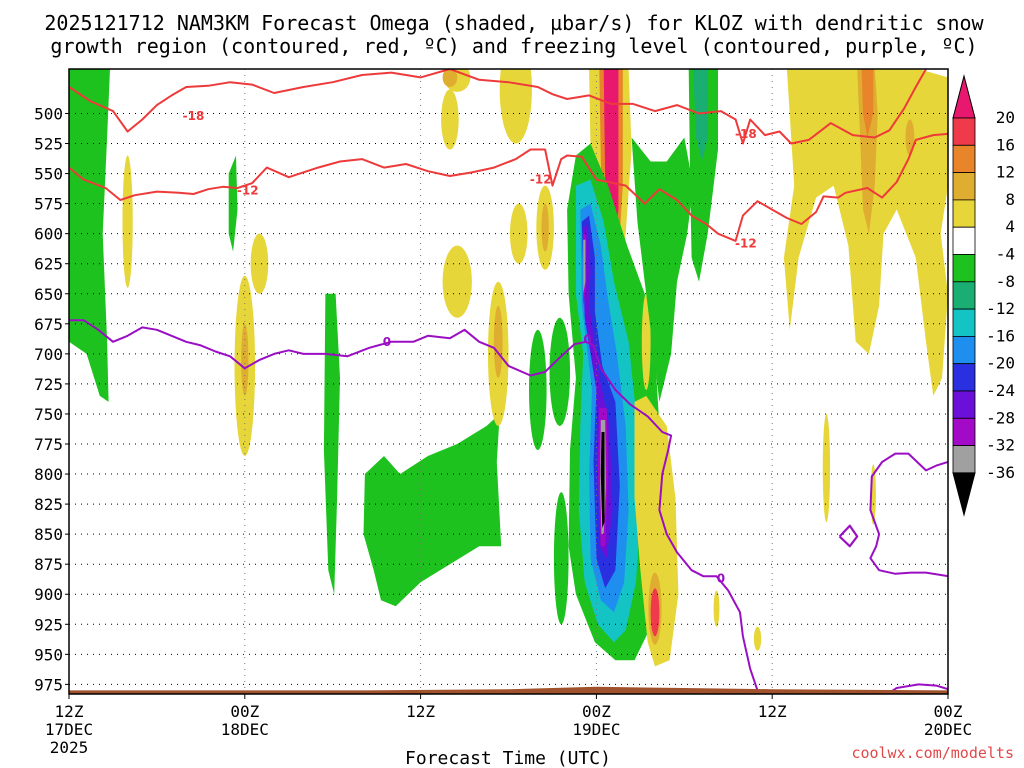 The image size is (1024, 768). Describe the element at coordinates (1010, 199) in the screenshot. I see `colorbar-label: 8` at that location.